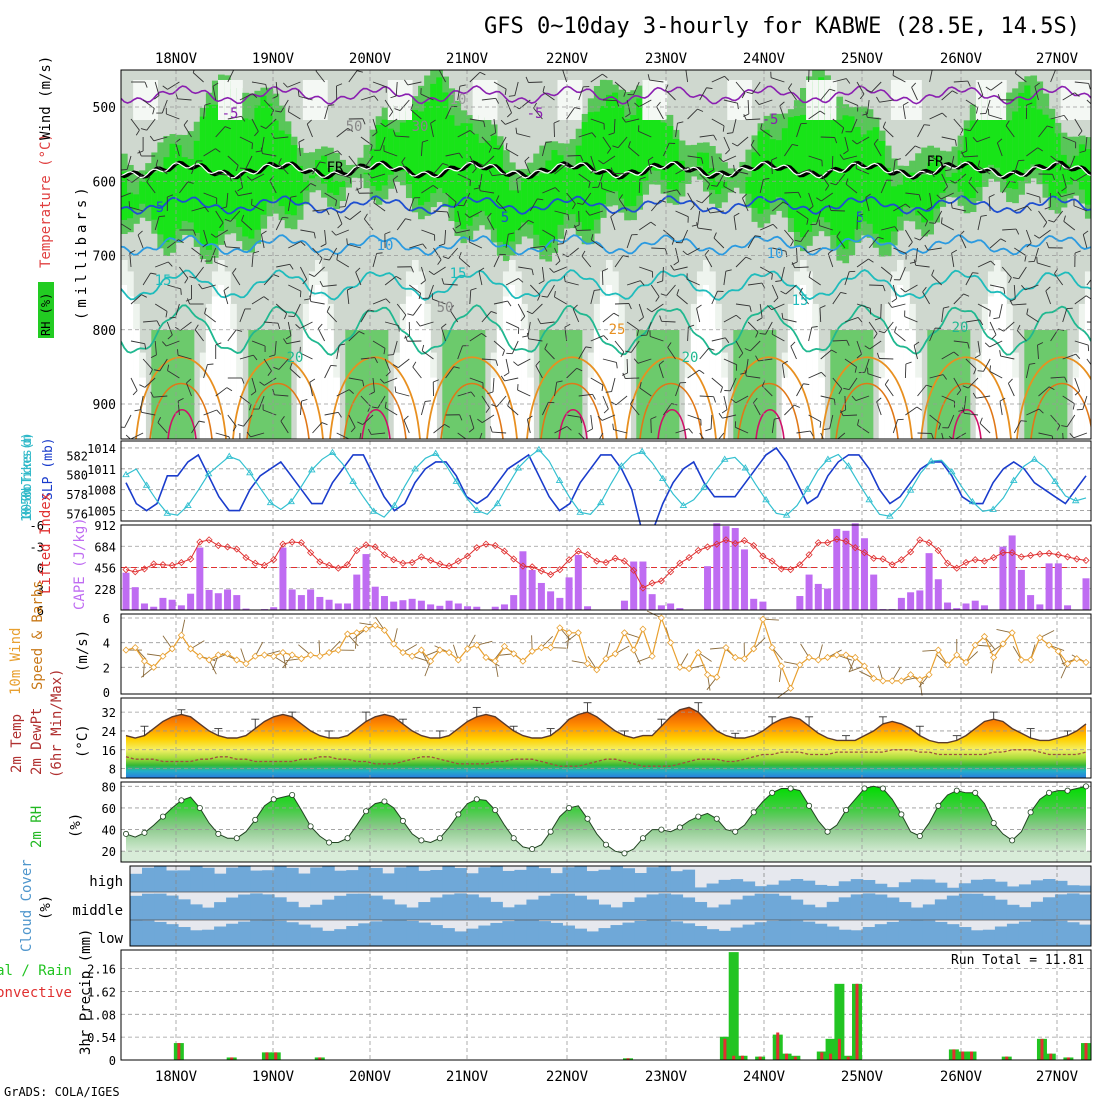 The height and width of the screenshot is (1100, 1100). What do you see at coordinates (329, 842) in the screenshot?
I see `rh2m-marker` at bounding box center [329, 842].